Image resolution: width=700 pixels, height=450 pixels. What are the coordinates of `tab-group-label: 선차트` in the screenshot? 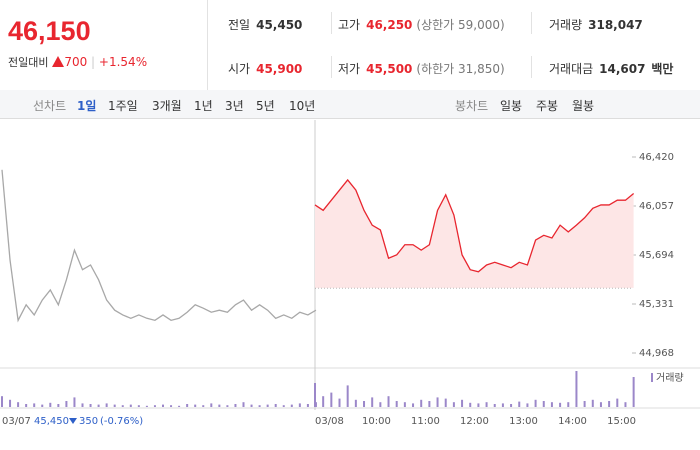 It's located at (50, 106).